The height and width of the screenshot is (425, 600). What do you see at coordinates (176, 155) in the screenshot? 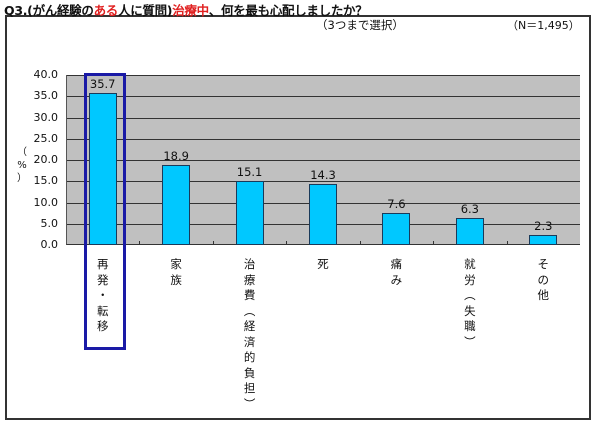
I see `value-label: 18.9` at bounding box center [176, 155].